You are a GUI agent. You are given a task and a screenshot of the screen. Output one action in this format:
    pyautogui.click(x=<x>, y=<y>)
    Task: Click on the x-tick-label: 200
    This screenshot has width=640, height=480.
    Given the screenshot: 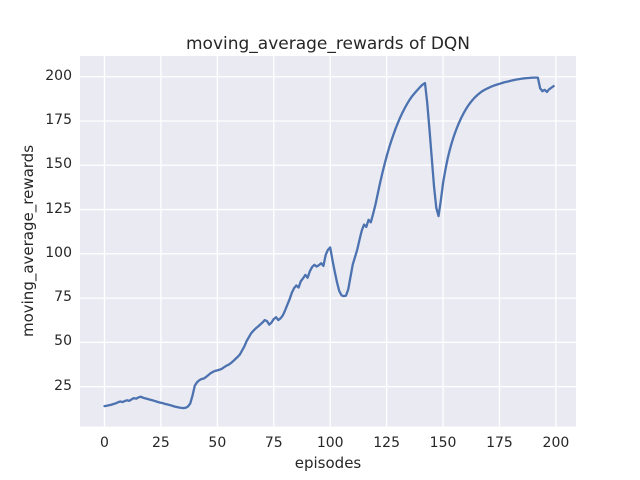 What is the action you would take?
    pyautogui.click(x=556, y=442)
    